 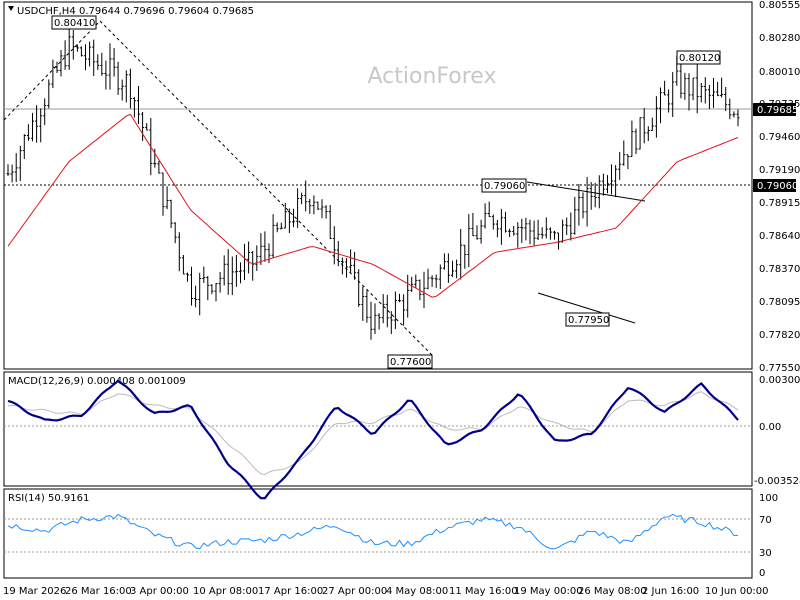 I want to click on y-tick-label: 0.77550, so click(x=779, y=368).